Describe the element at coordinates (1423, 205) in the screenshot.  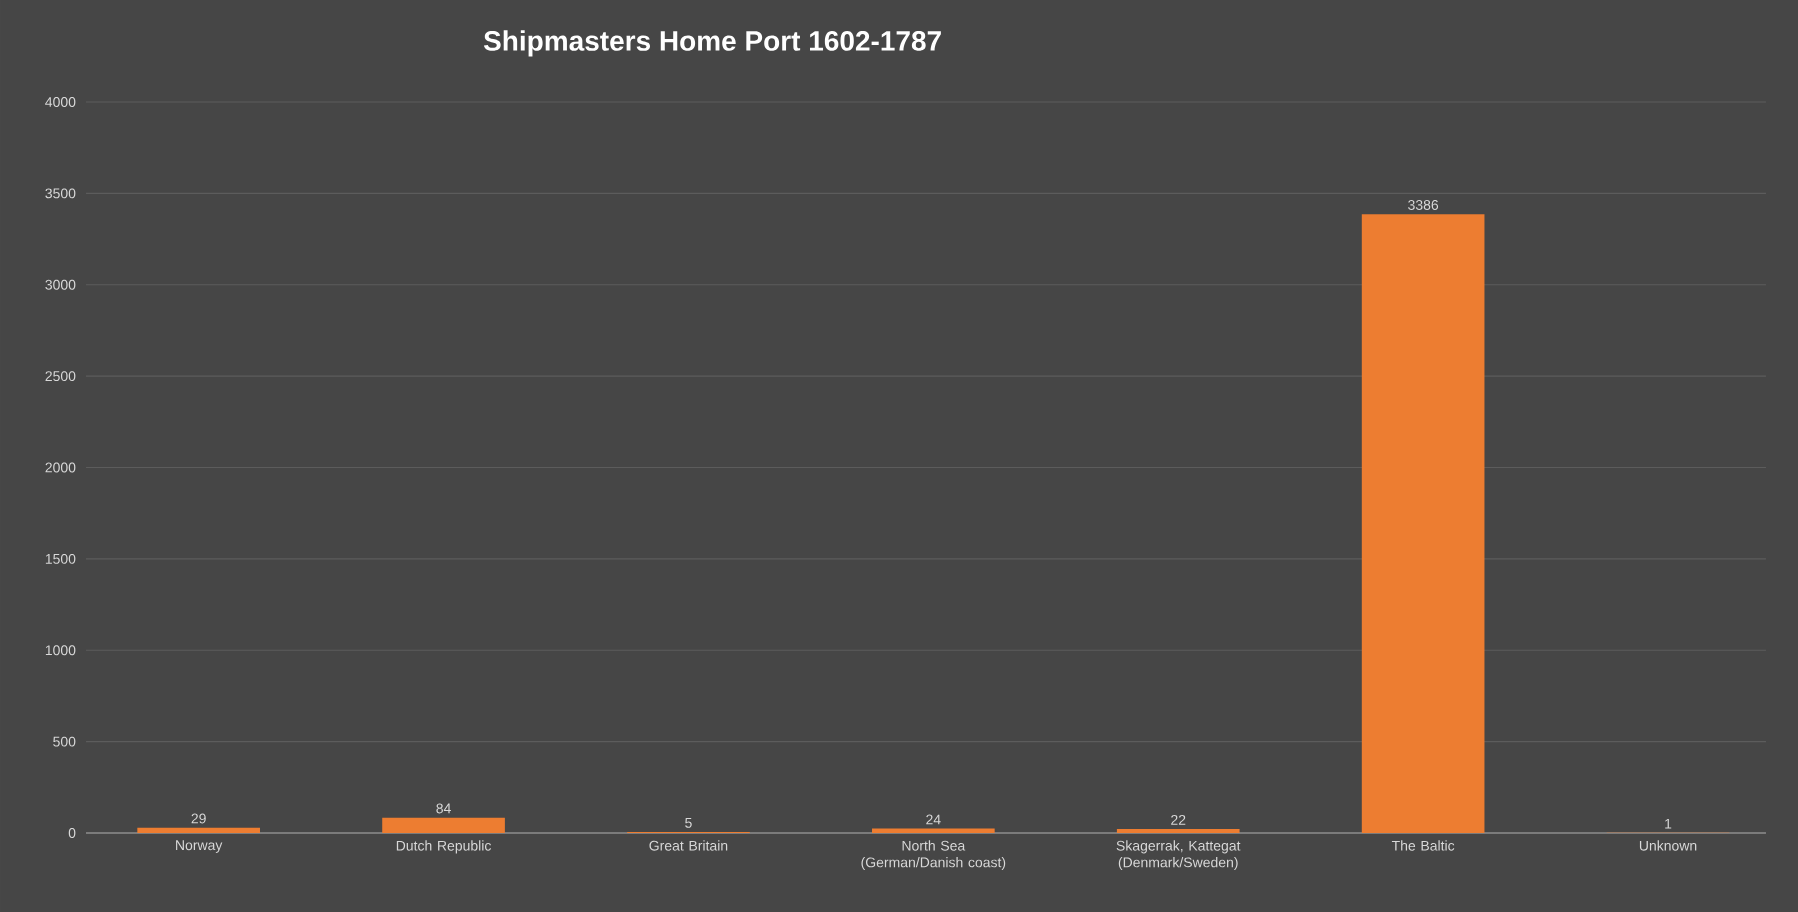
I see `data-label: 3386` at that location.